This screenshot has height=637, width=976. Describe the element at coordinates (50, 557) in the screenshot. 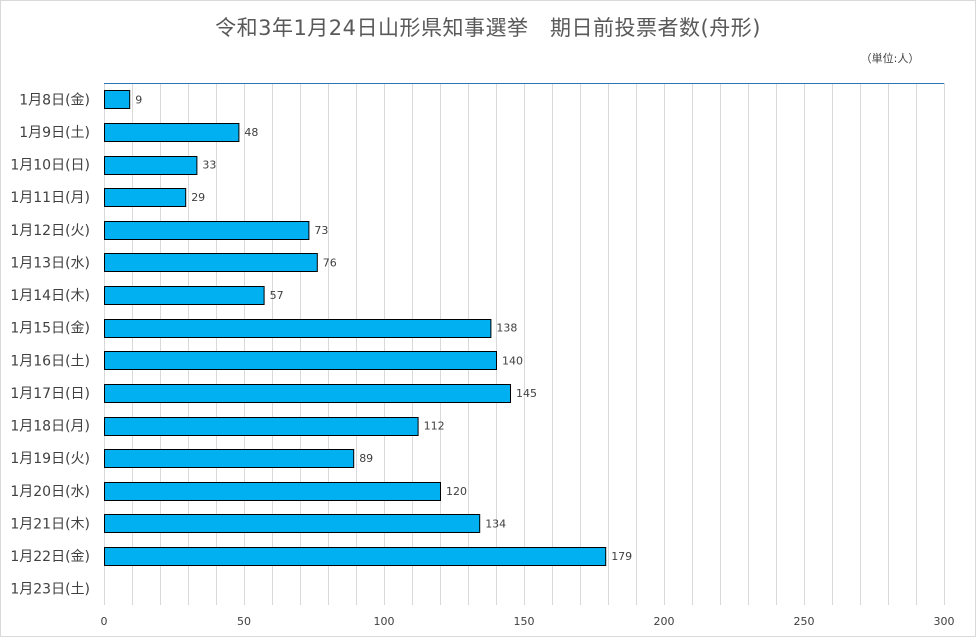

I see `category-label: 1月22日(金)` at that location.